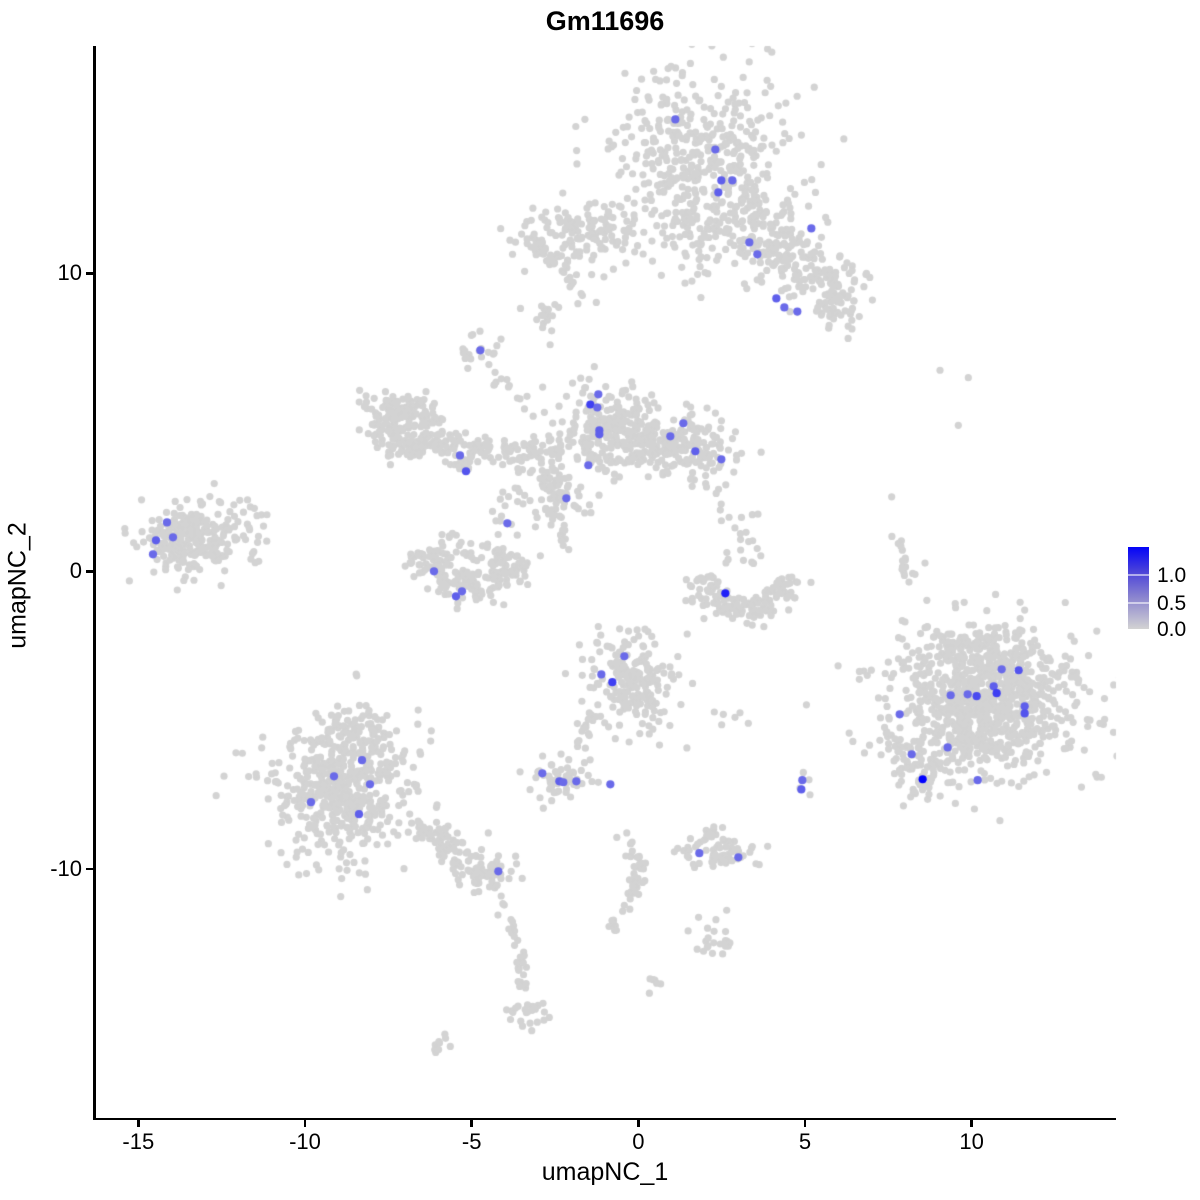  Describe the element at coordinates (75, 571) in the screenshot. I see `y-tick-label: 0` at that location.